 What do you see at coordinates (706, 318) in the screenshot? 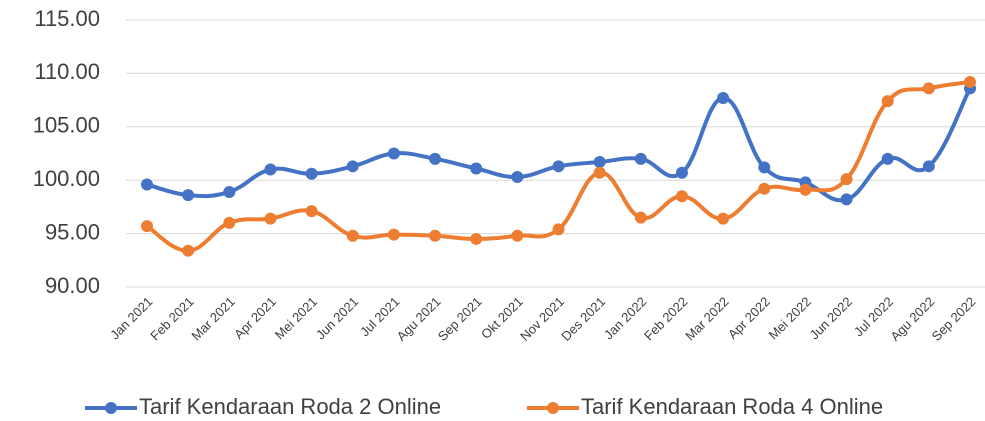
I see `x-tick-label: Mar 2022` at bounding box center [706, 318].